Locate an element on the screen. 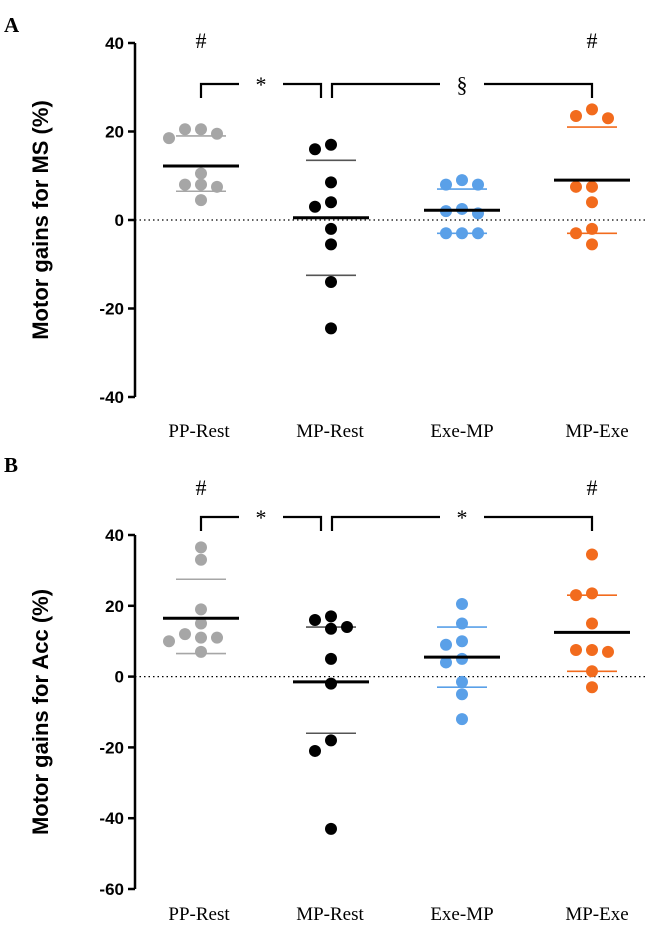  panel-letter-b: B is located at coordinates (11, 465).